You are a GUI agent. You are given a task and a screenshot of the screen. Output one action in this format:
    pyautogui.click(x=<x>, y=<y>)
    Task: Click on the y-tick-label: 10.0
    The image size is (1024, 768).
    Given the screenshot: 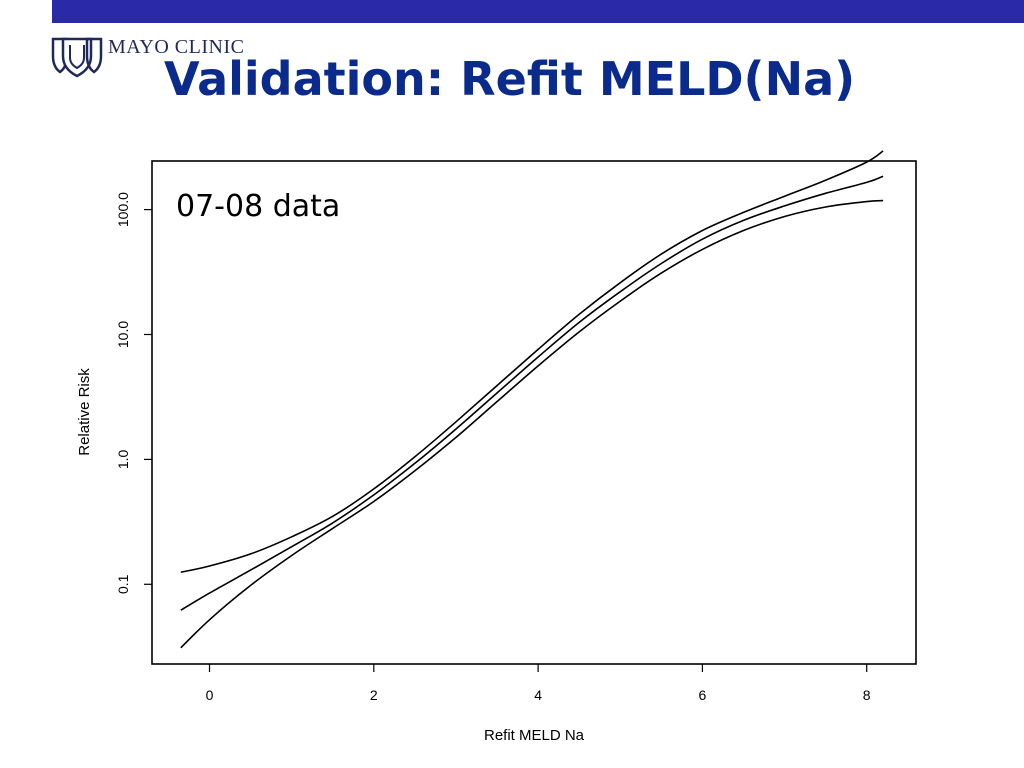 What is the action you would take?
    pyautogui.click(x=123, y=334)
    